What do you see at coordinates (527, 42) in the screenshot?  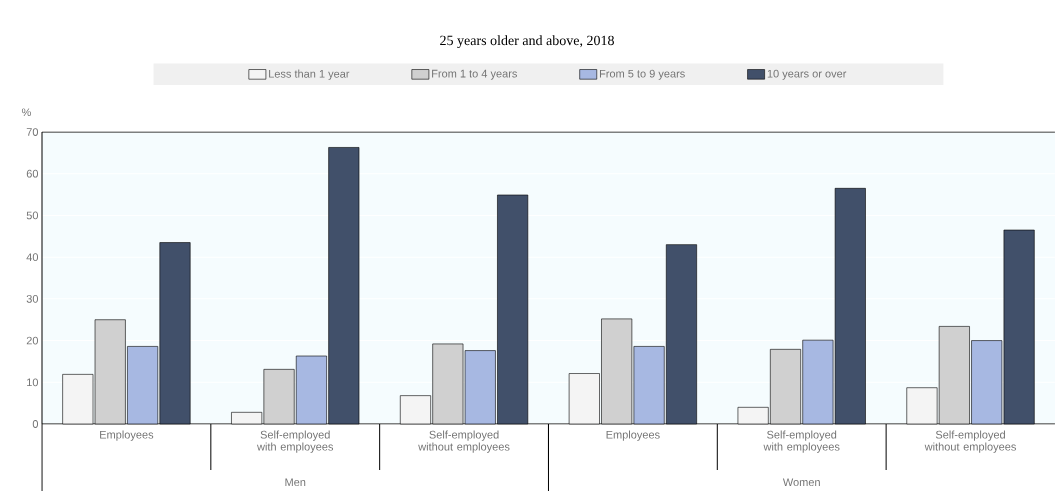 I see `chart-title: 25 years older and above, 2018` at bounding box center [527, 42].